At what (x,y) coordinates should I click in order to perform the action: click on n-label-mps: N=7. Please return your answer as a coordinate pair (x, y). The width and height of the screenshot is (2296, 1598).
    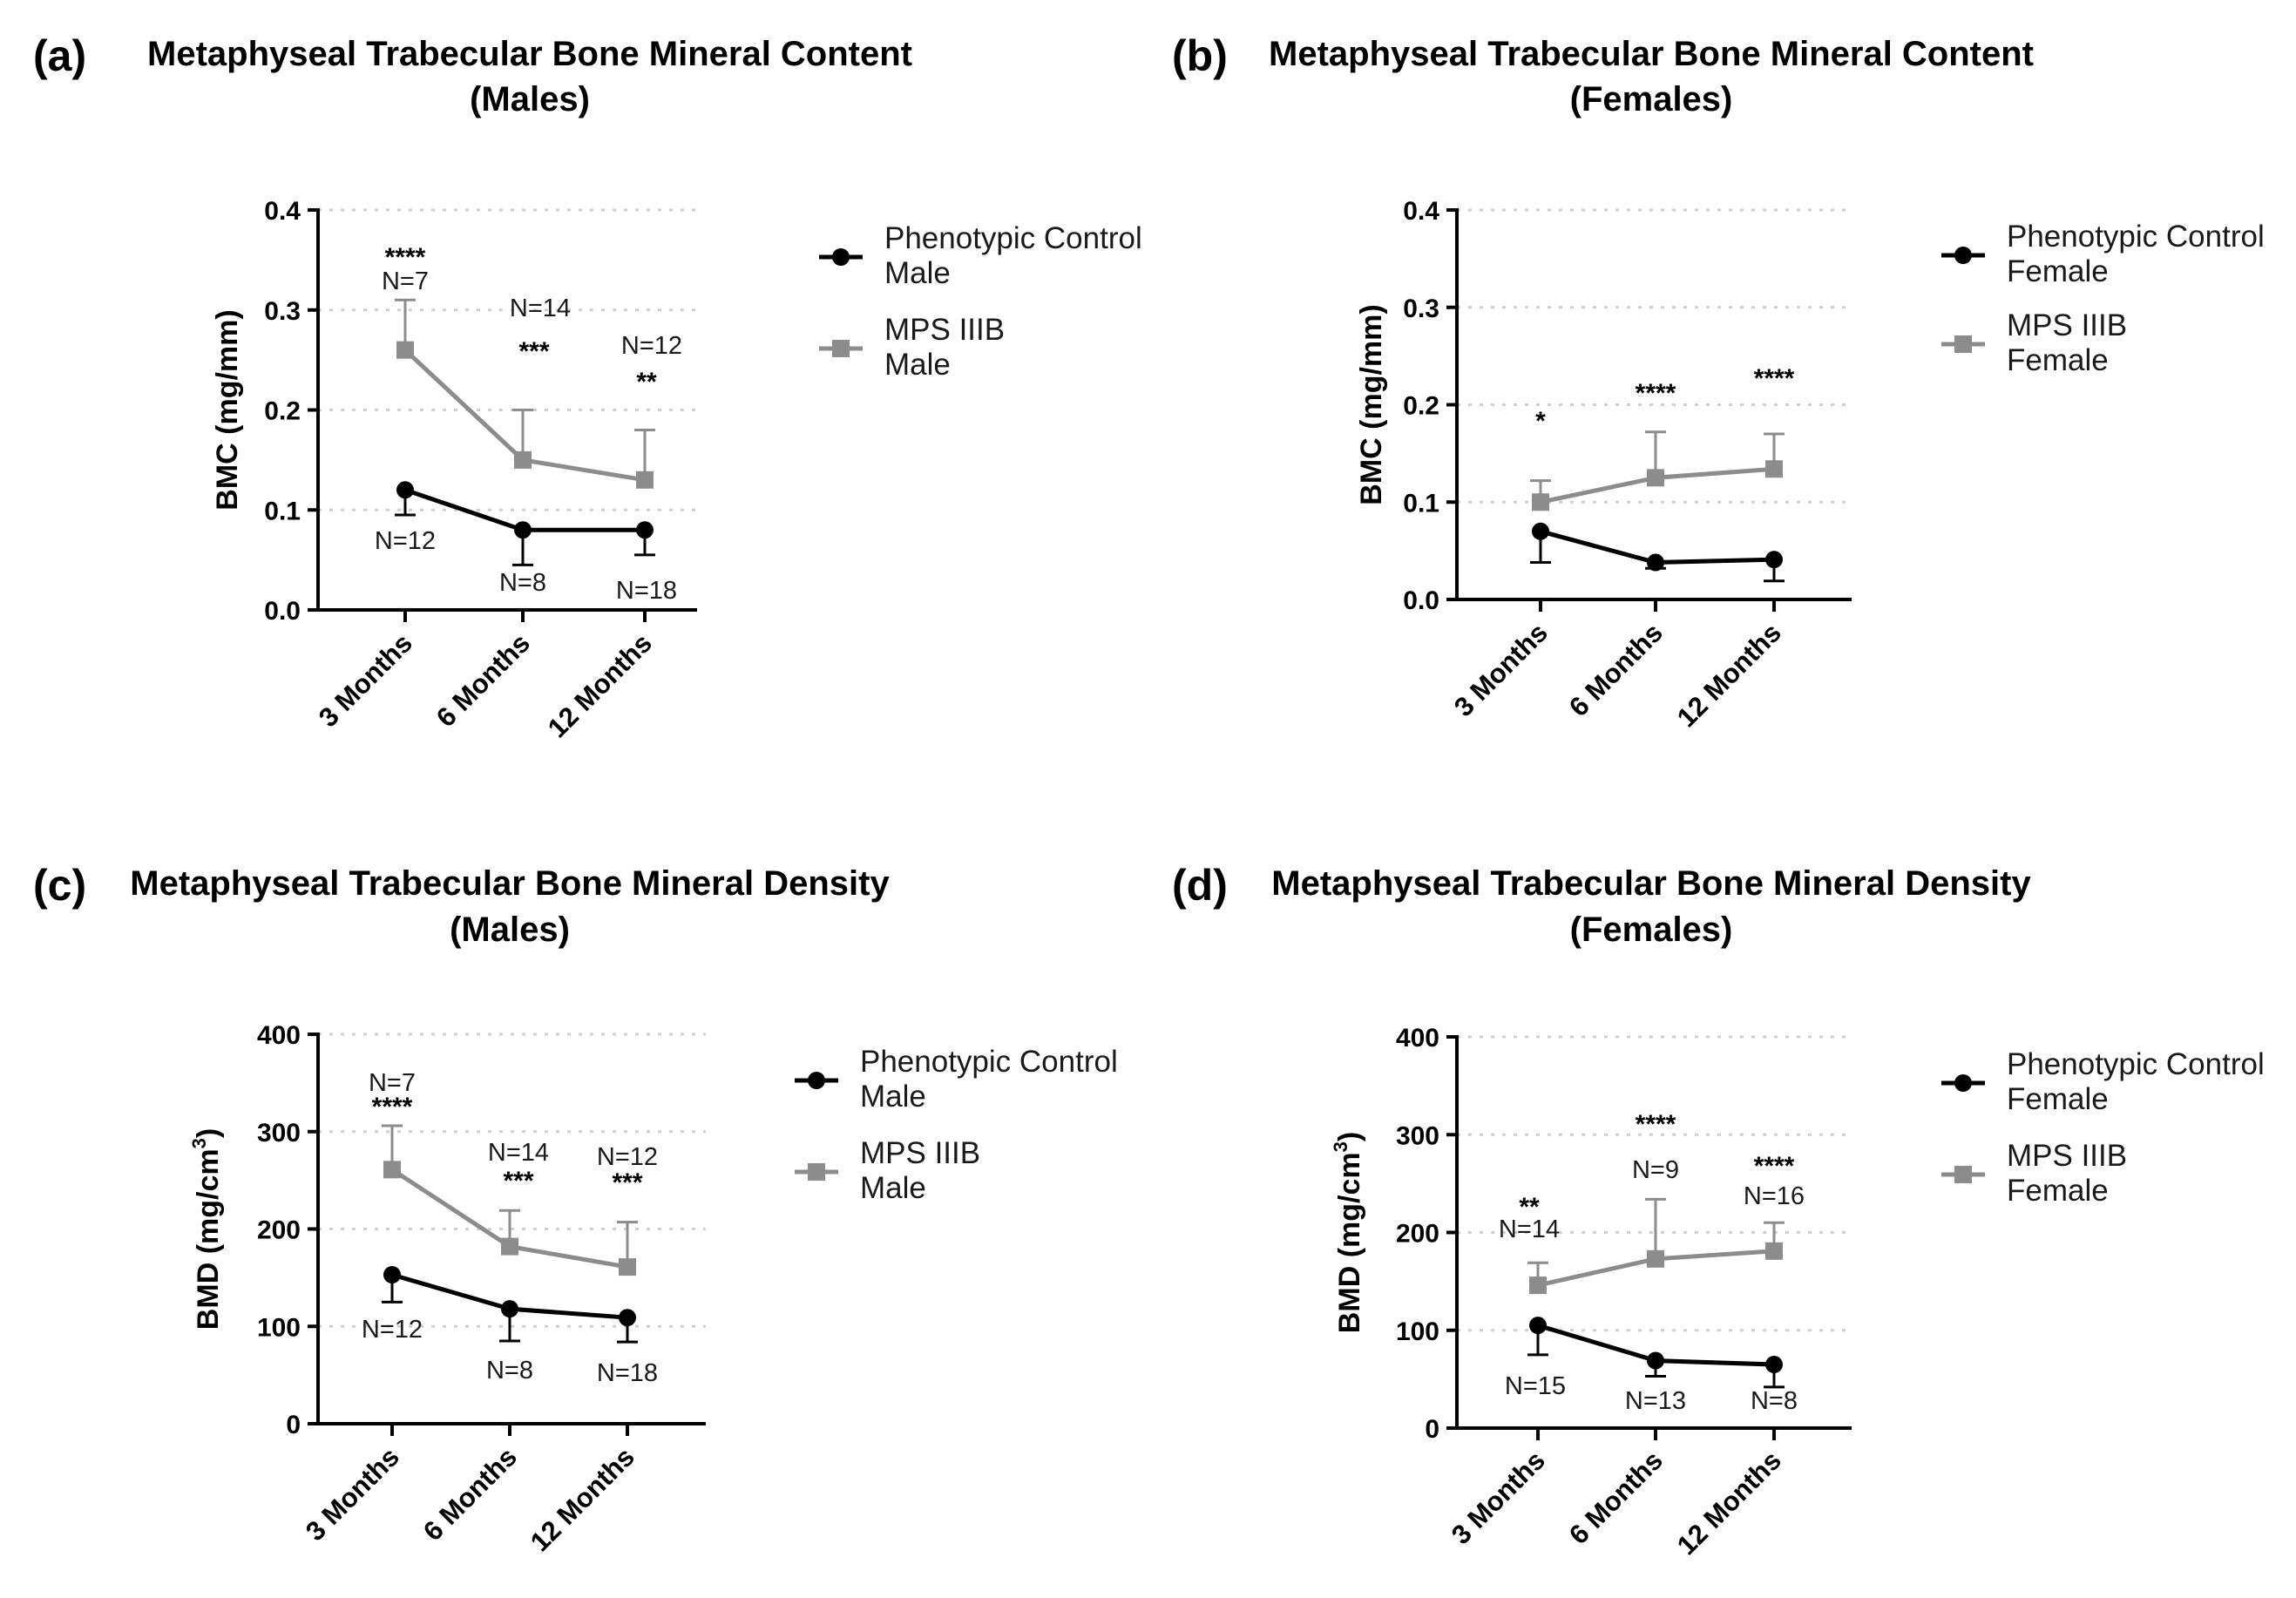
    Looking at the image, I should click on (392, 1083).